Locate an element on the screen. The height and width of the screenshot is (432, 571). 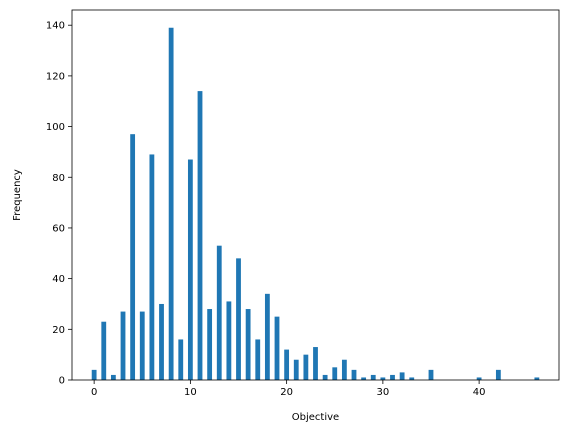
x-axis-label: Objective is located at coordinates (315, 417).